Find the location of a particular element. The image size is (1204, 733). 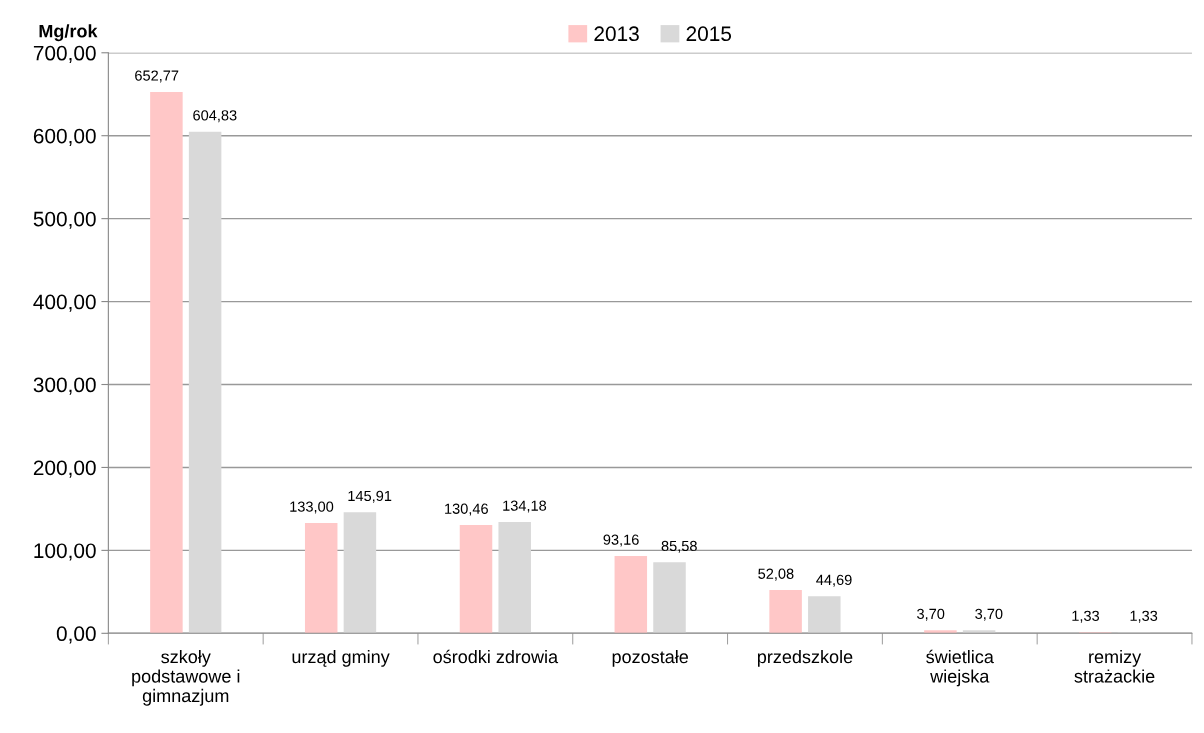

data-label: 652,77 is located at coordinates (157, 76).